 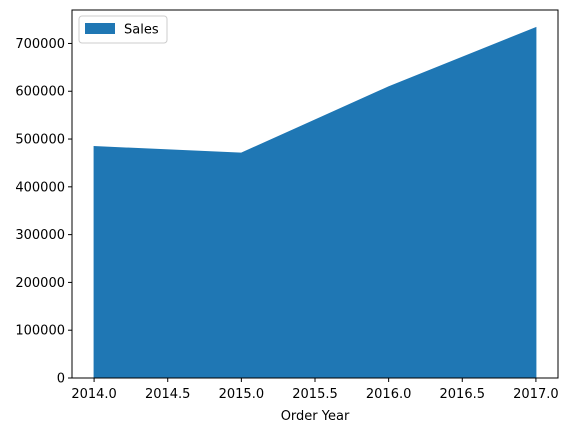 I want to click on y-tick-label: 700000, so click(x=40, y=44).